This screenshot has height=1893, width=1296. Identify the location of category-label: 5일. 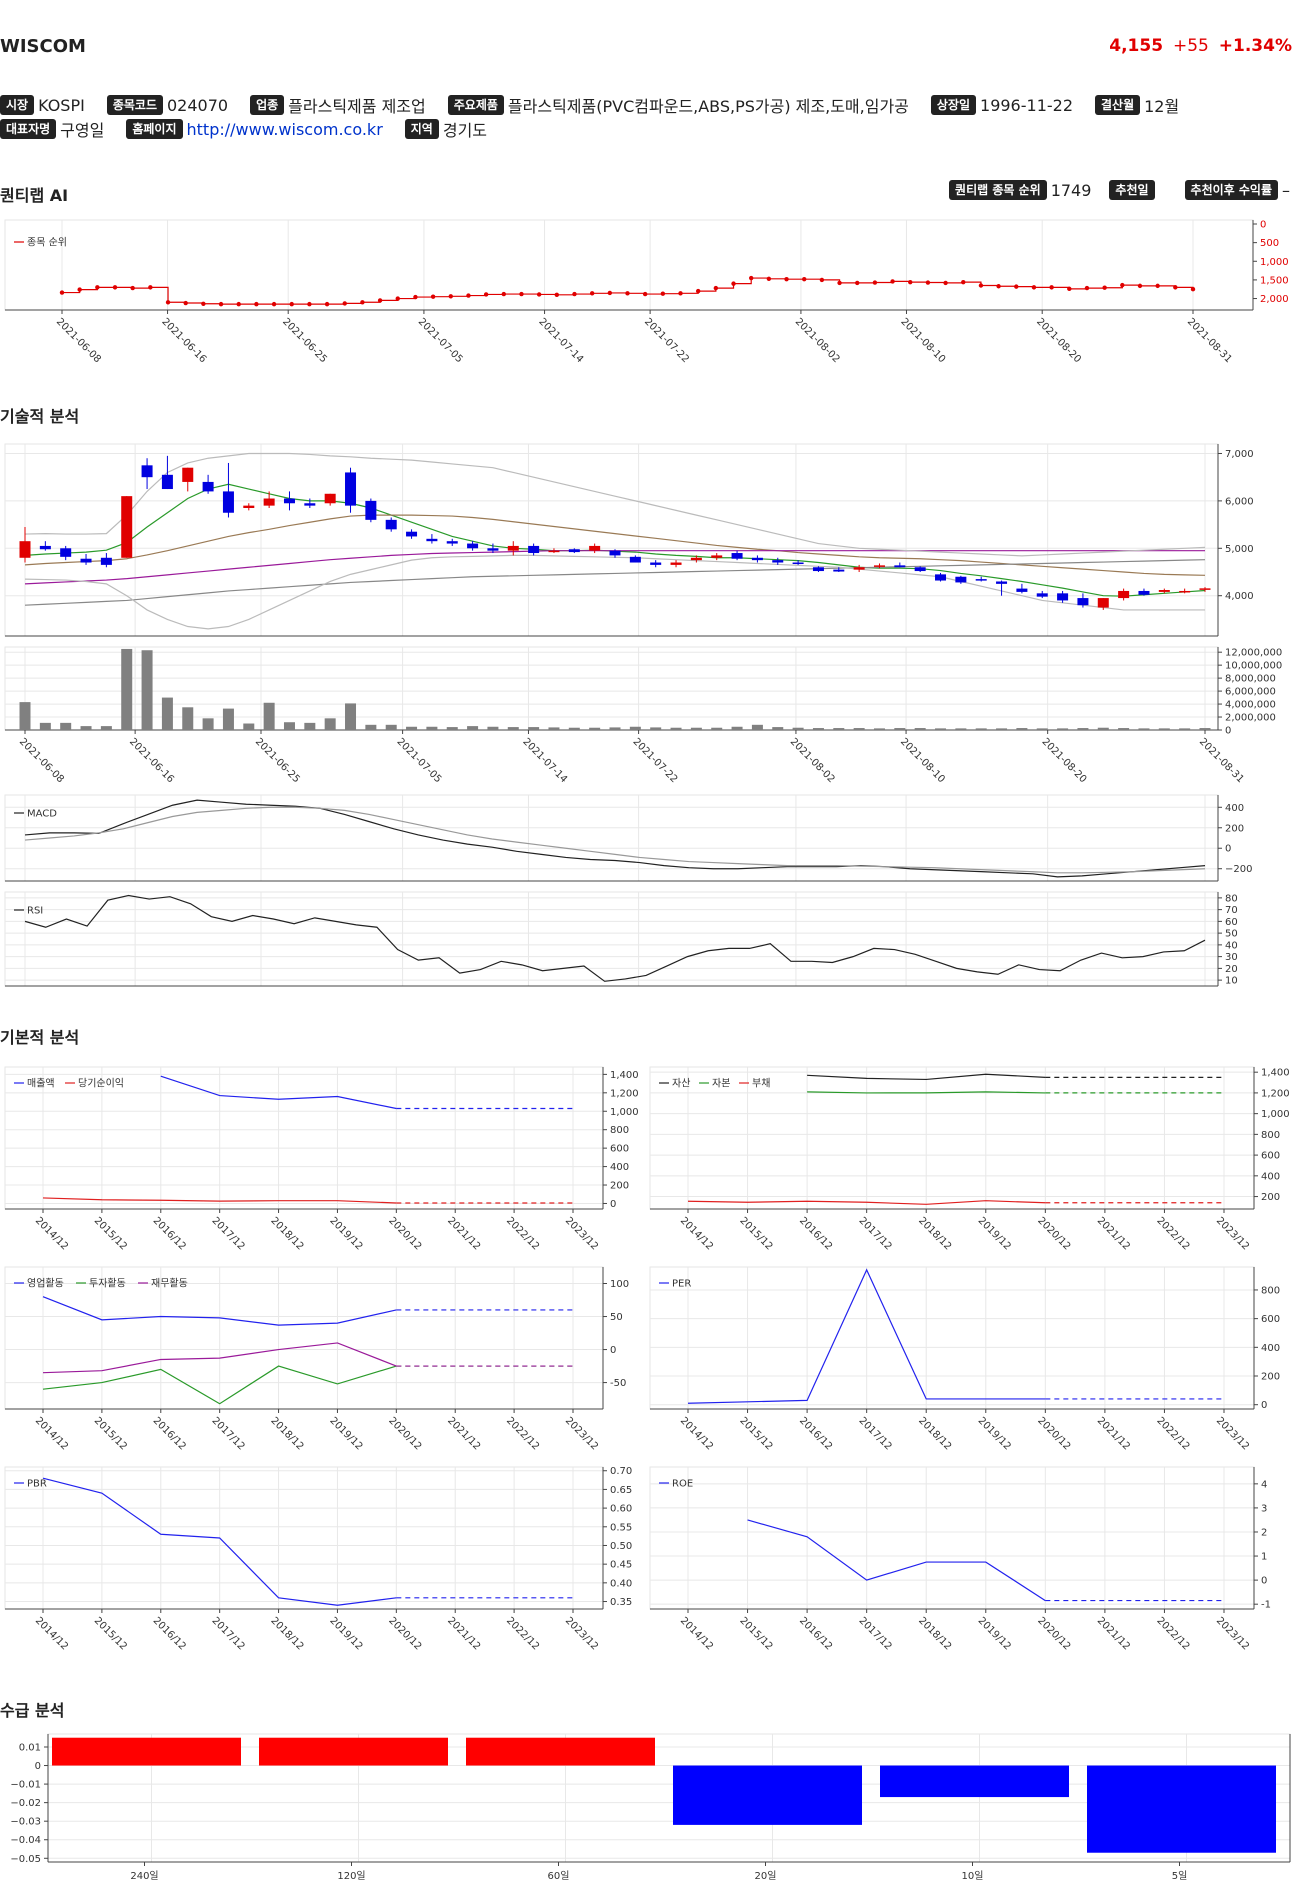
(1180, 1876).